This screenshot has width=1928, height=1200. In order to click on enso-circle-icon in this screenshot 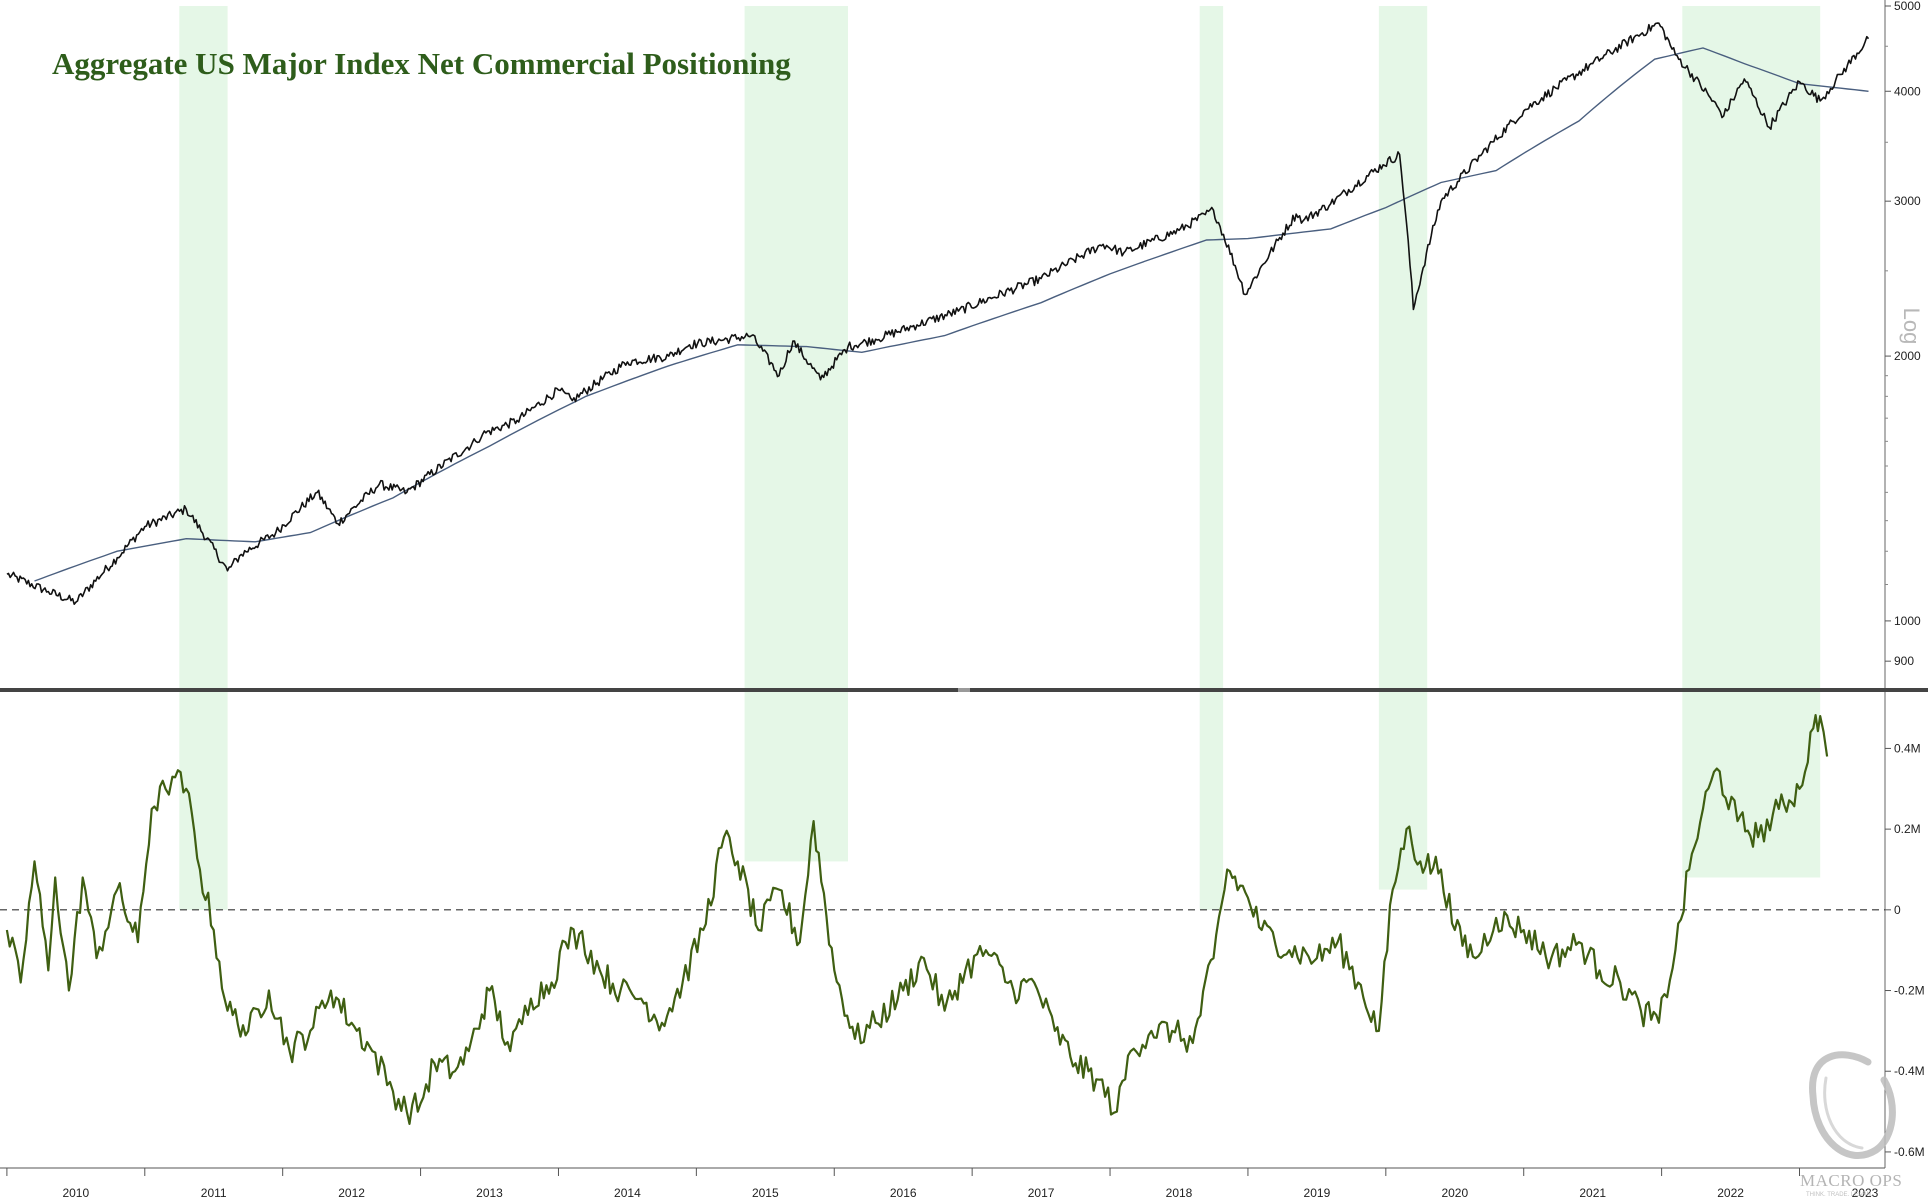, I will do `click(1852, 1105)`.